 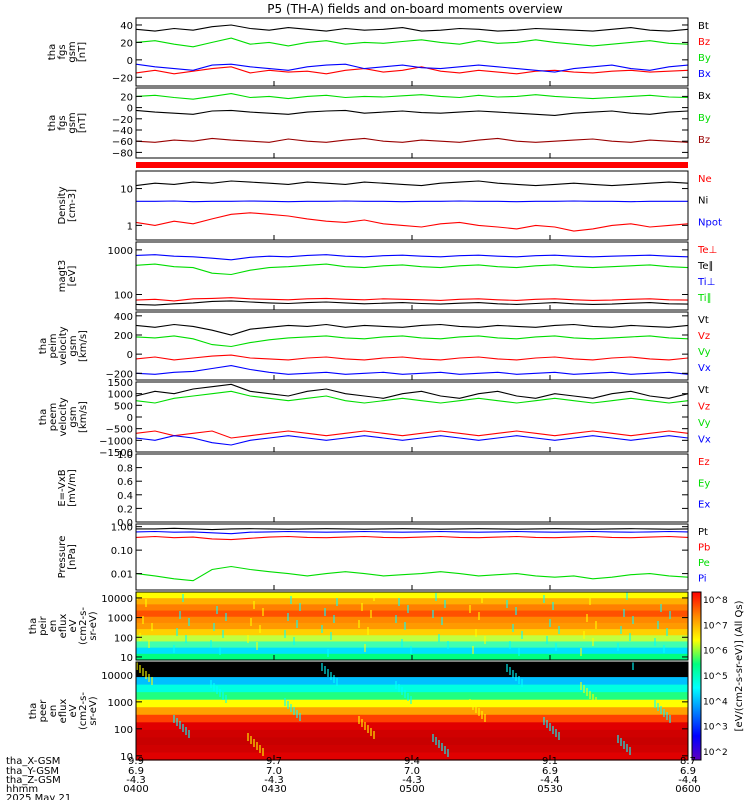 I want to click on y-axis-label-line: [km/s], so click(x=83, y=346).